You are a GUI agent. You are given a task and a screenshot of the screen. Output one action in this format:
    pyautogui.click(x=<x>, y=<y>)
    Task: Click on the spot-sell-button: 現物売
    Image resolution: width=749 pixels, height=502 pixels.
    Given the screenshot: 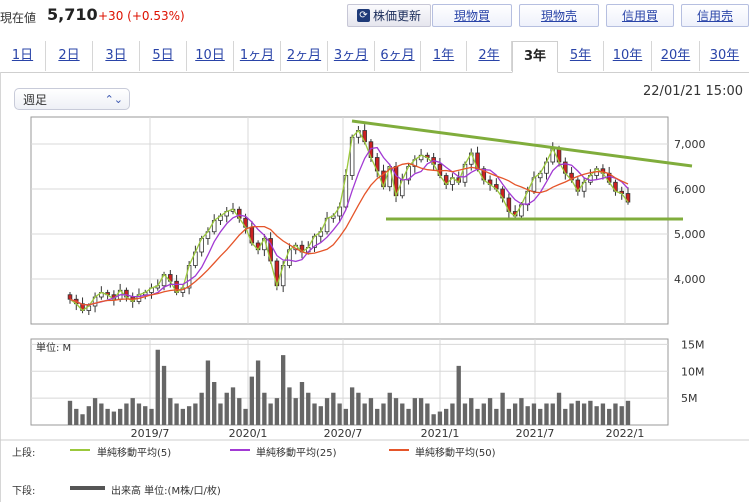 What is the action you would take?
    pyautogui.click(x=559, y=15)
    